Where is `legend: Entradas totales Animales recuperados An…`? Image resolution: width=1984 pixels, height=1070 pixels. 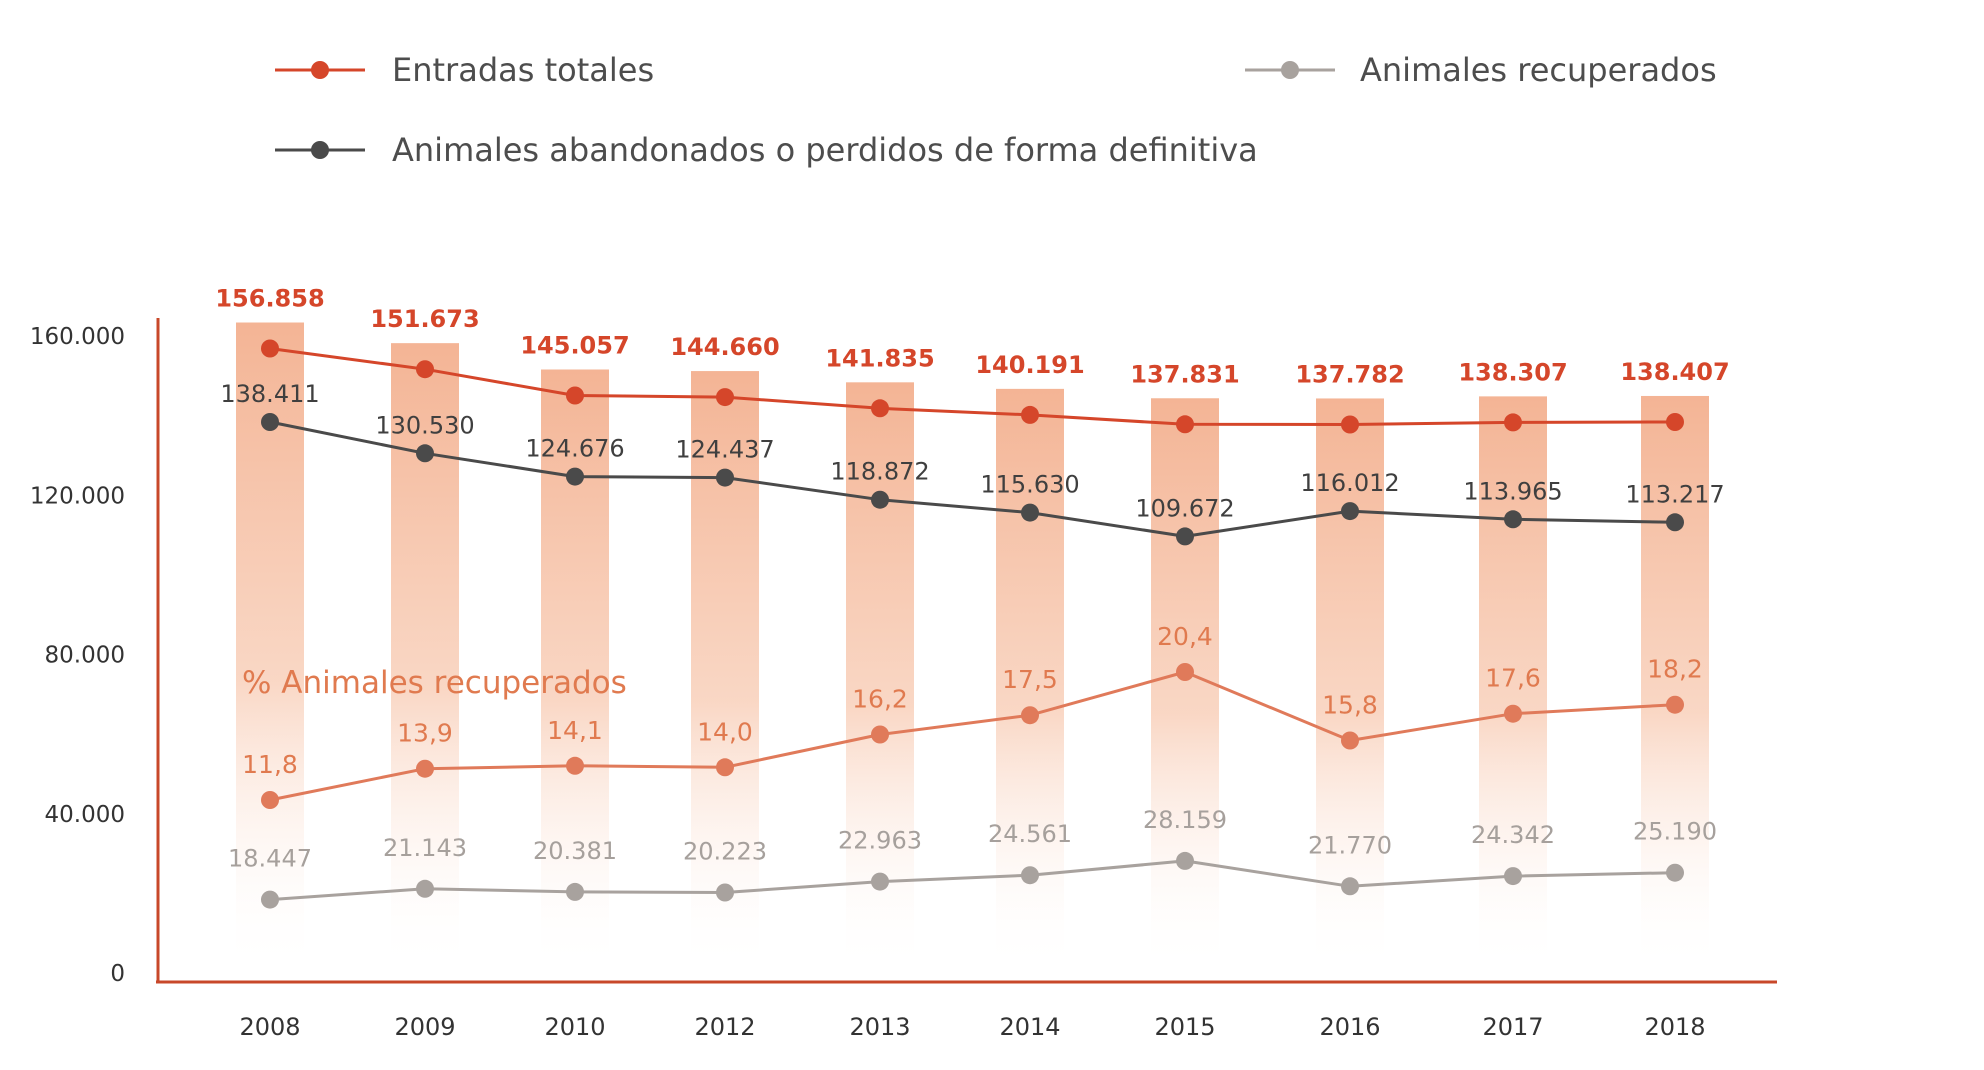 legend: Entradas totales Animales recuperados An… is located at coordinates (996, 110).